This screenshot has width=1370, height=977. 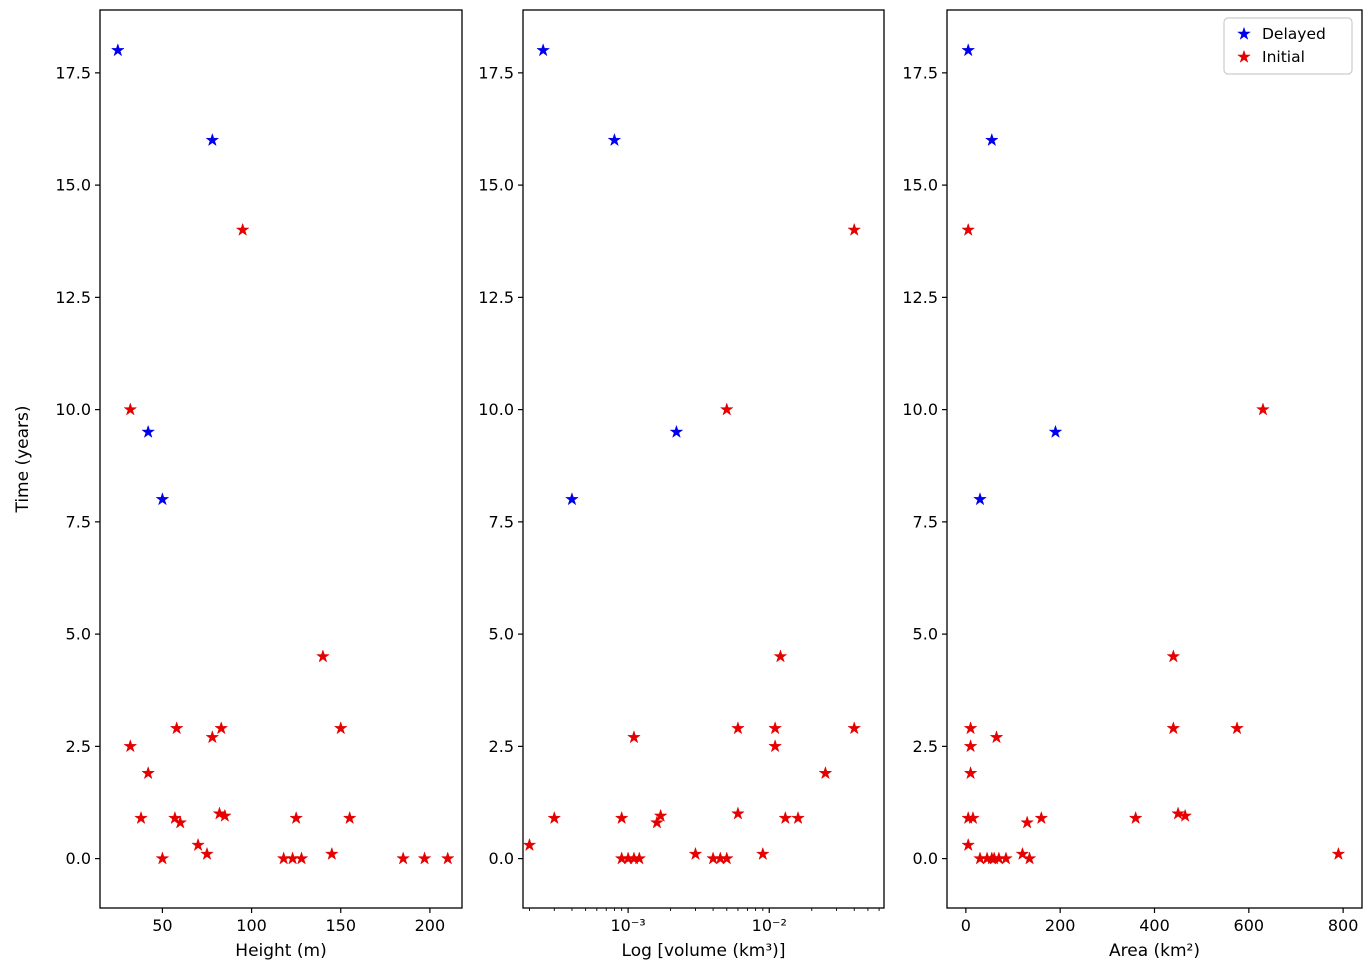 I want to click on y-tick-label: 5.0, so click(x=925, y=634).